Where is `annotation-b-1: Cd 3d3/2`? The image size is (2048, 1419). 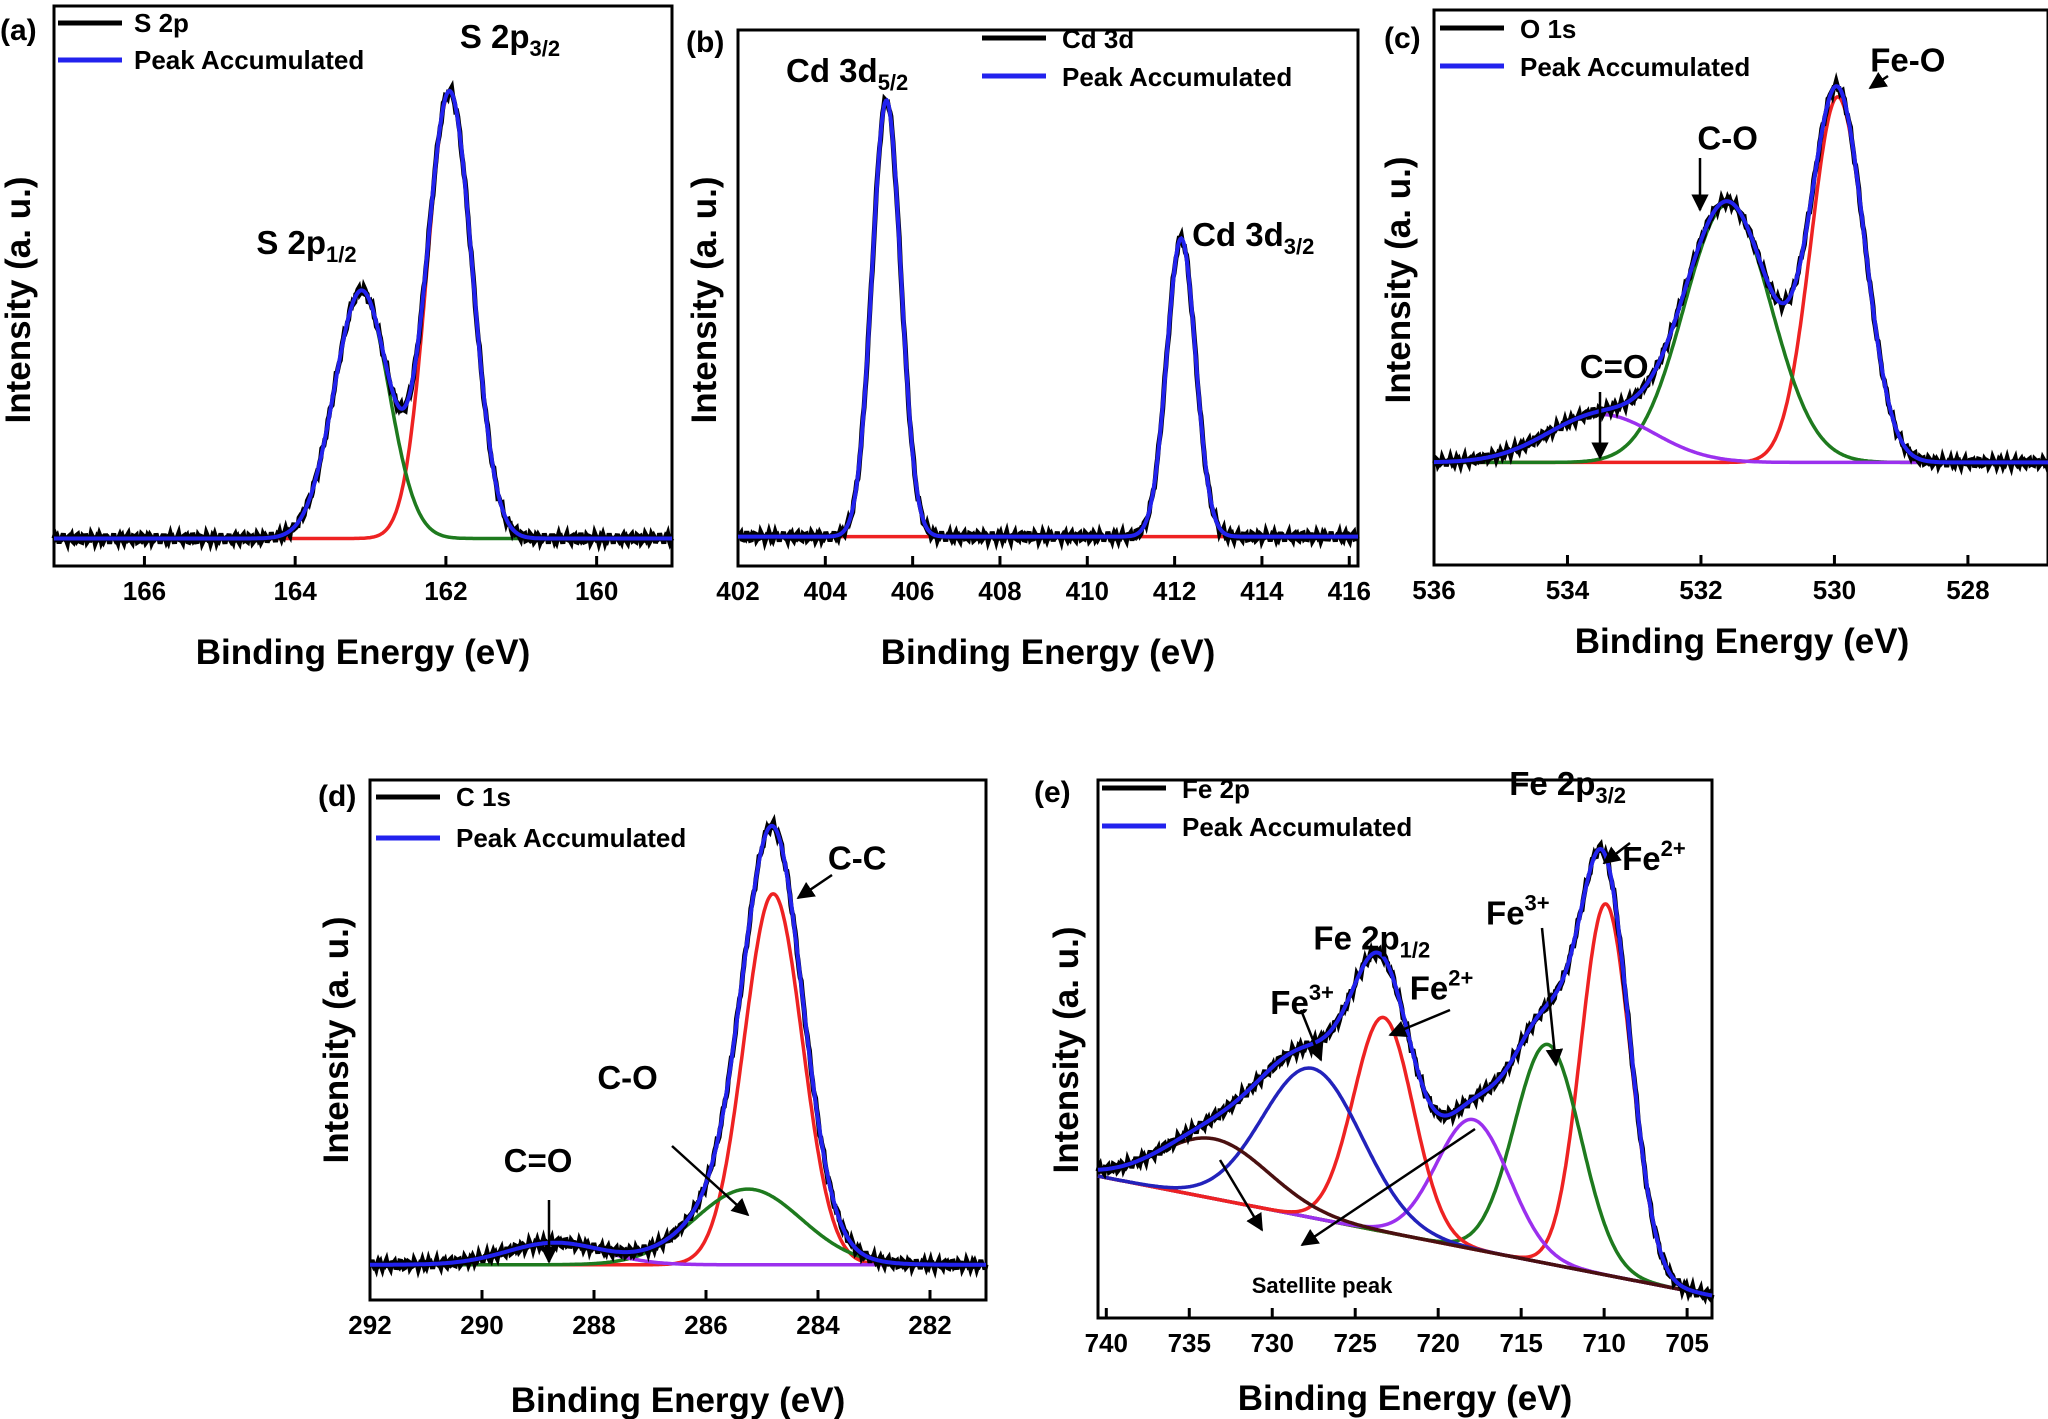
annotation-b-1: Cd 3d3/2 is located at coordinates (1253, 237).